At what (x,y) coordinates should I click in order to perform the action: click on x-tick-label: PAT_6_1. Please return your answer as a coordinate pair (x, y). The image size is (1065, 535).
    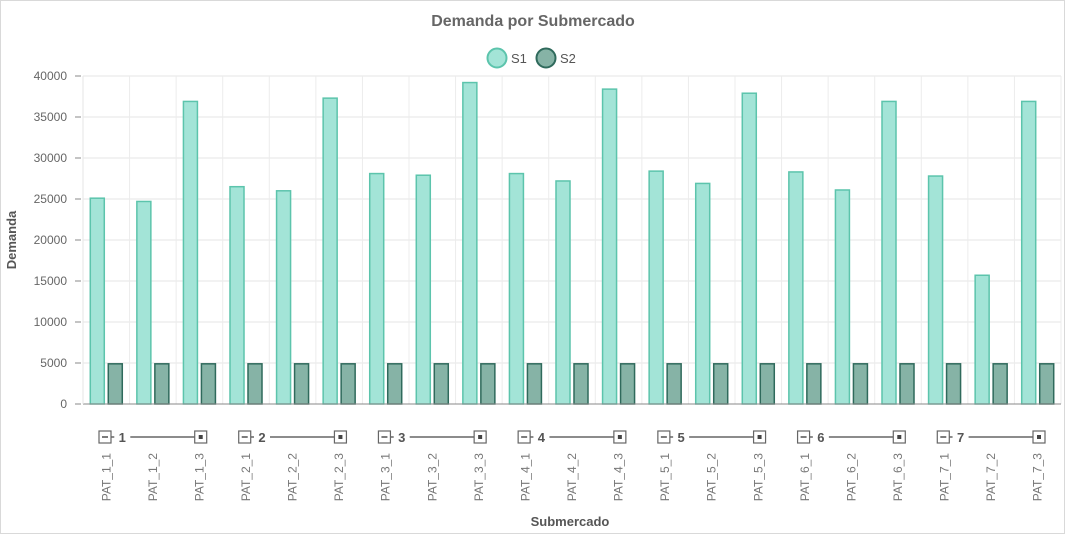
    Looking at the image, I should click on (805, 477).